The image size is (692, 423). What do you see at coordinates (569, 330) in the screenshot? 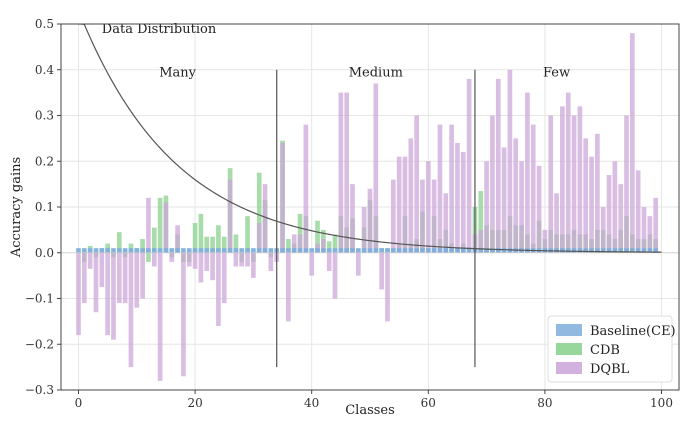
I see `legend-swatch-baseline-ce` at bounding box center [569, 330].